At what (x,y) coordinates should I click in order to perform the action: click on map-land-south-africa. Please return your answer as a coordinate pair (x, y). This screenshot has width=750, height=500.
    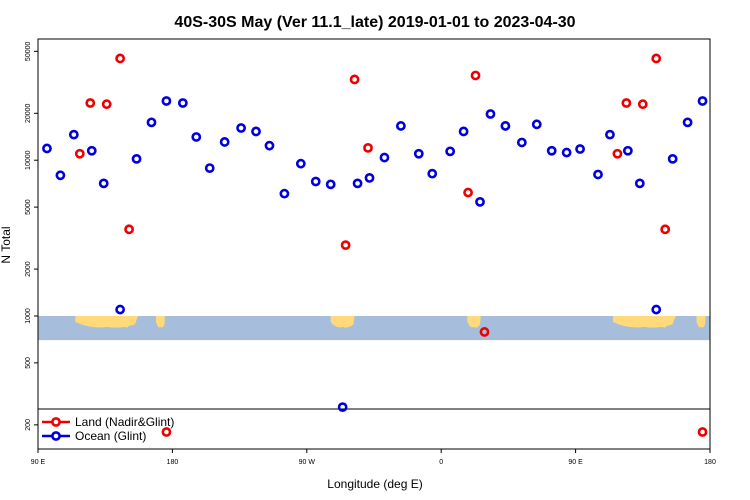
    Looking at the image, I should click on (474, 321).